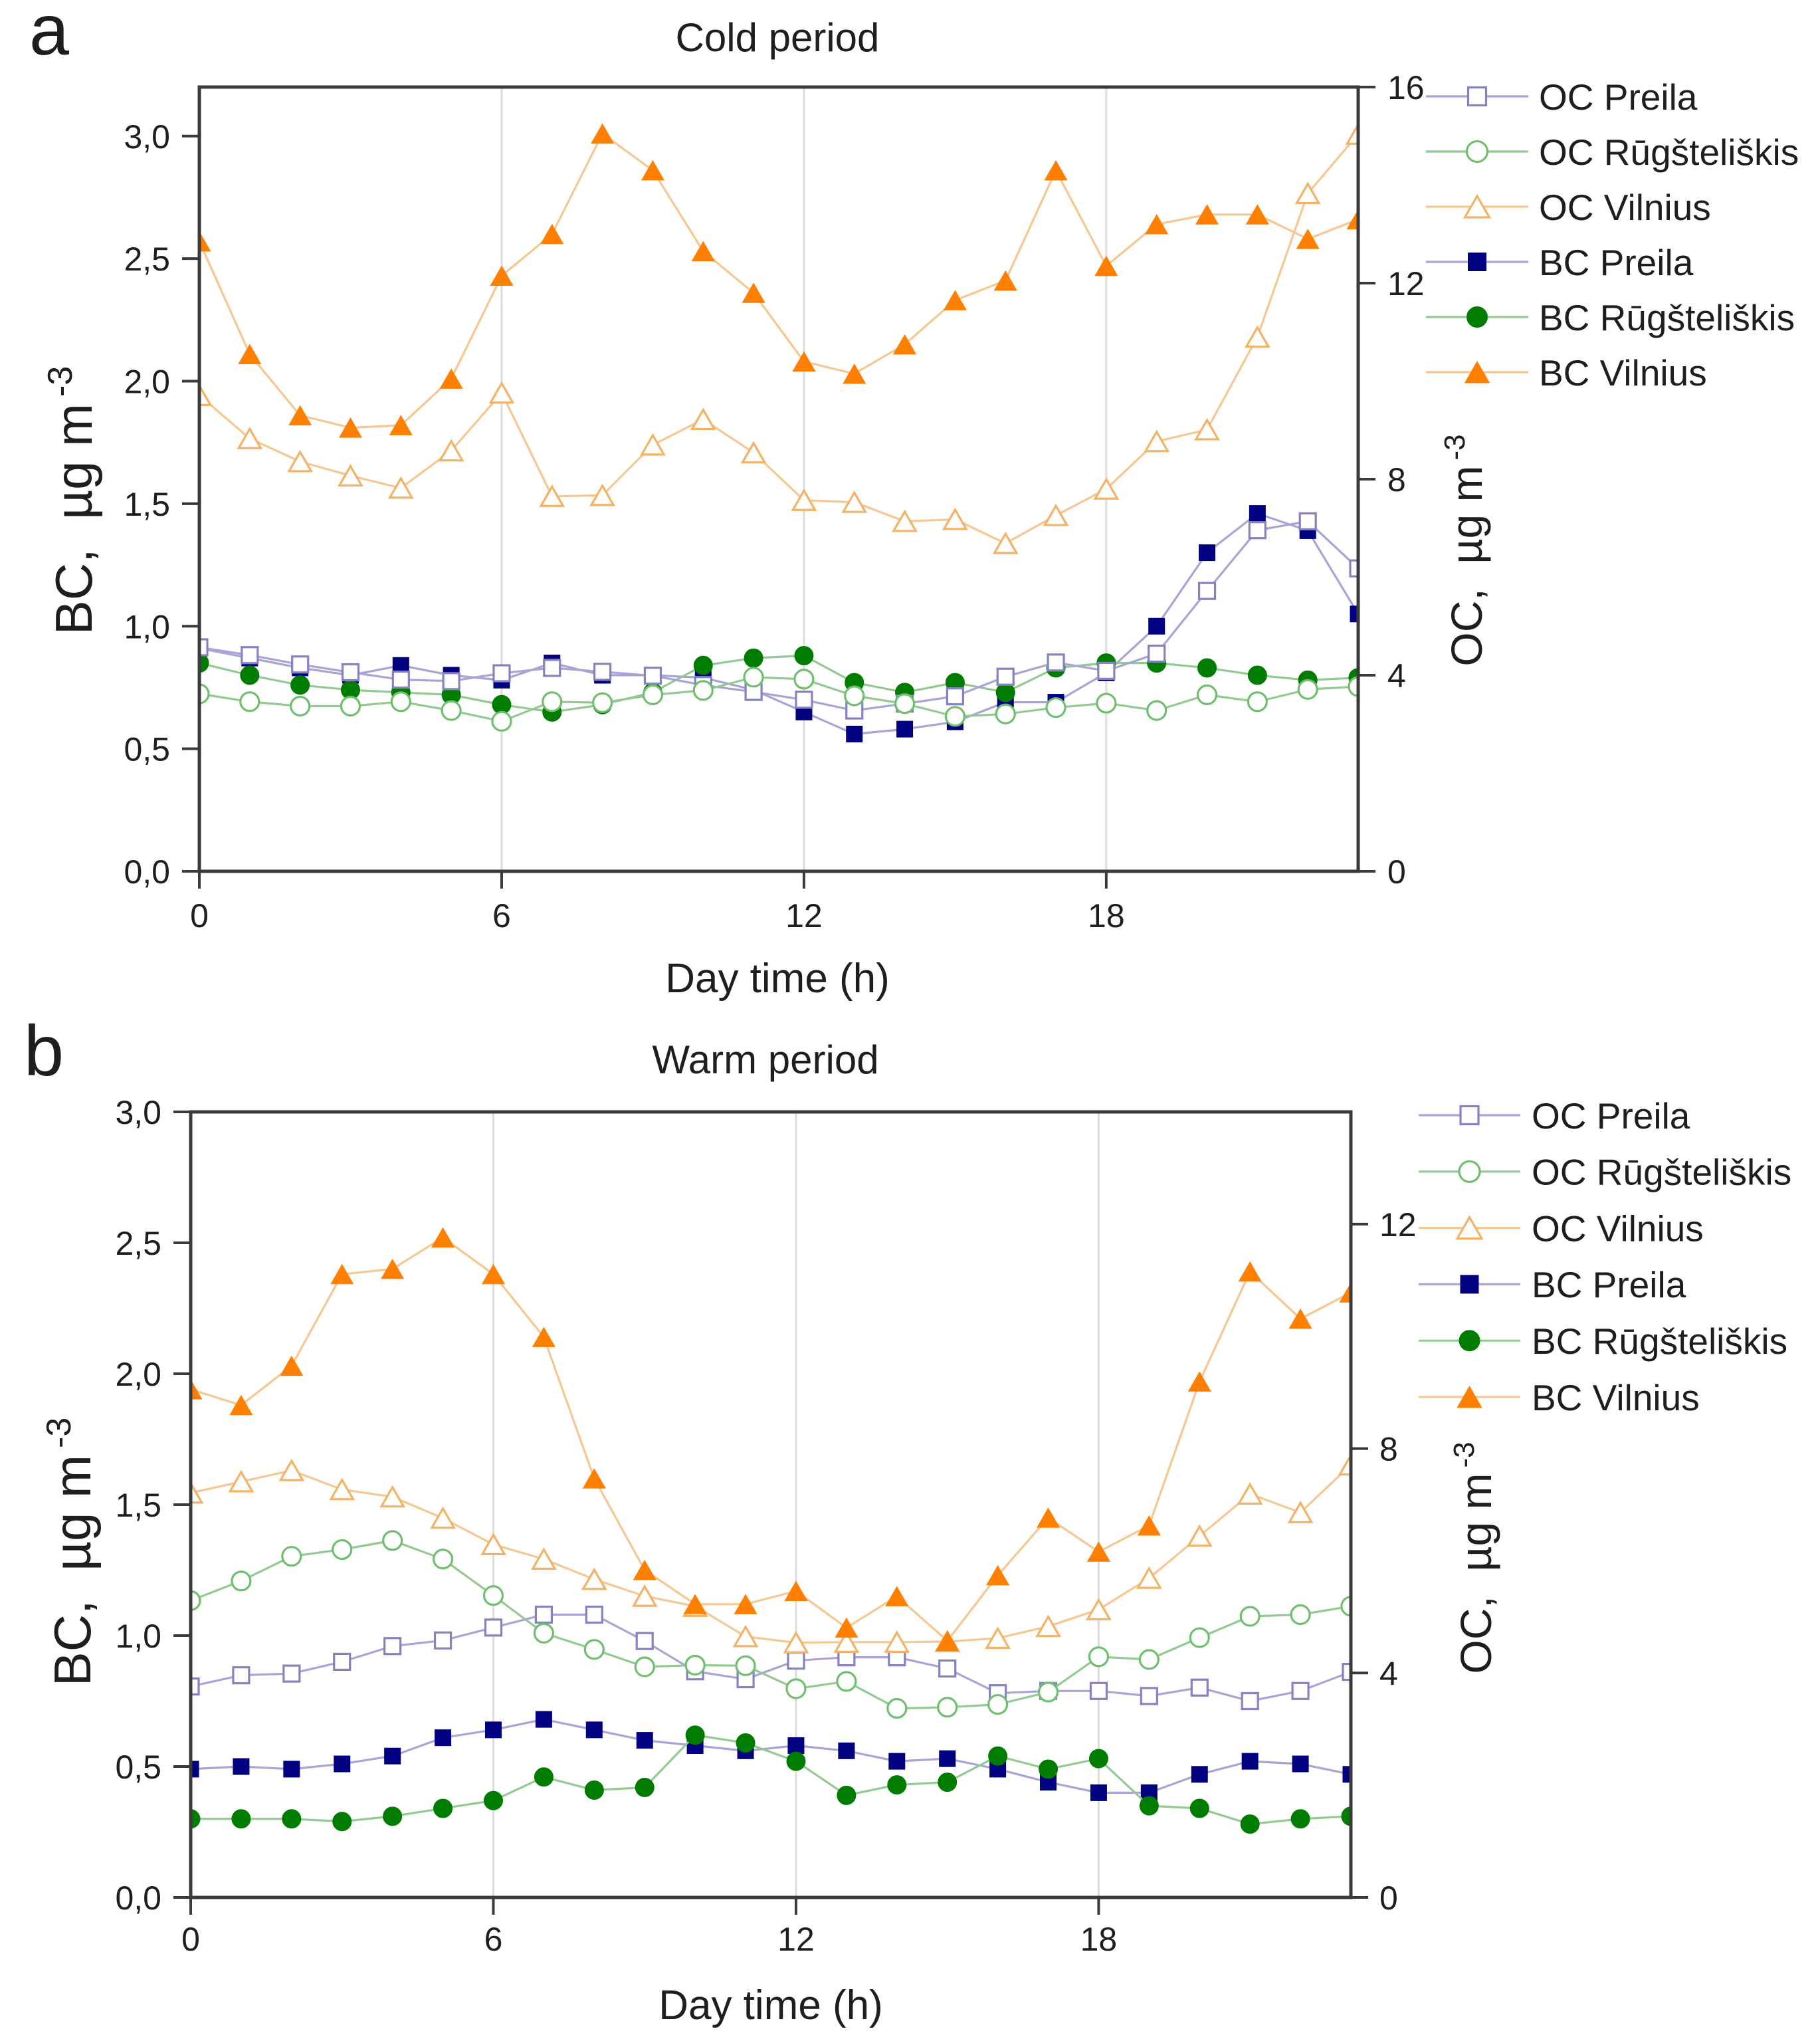  What do you see at coordinates (451, 681) in the screenshot?
I see `data-point-oc-preila-h5` at bounding box center [451, 681].